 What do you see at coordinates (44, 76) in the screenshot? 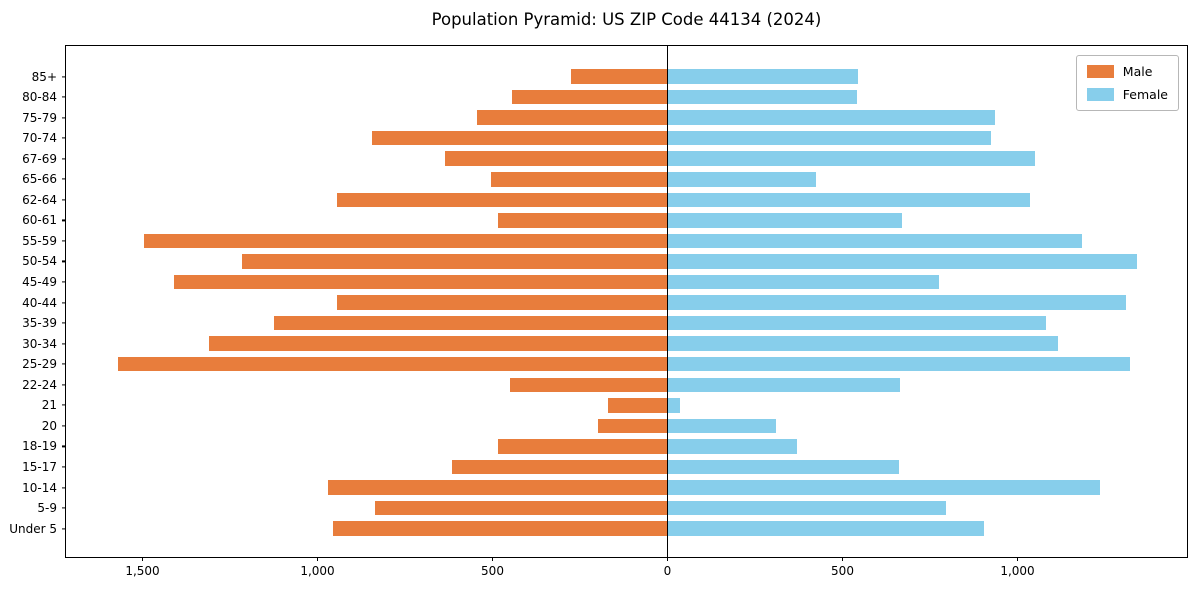
I see `ytick-label-85: 85+` at bounding box center [44, 76].